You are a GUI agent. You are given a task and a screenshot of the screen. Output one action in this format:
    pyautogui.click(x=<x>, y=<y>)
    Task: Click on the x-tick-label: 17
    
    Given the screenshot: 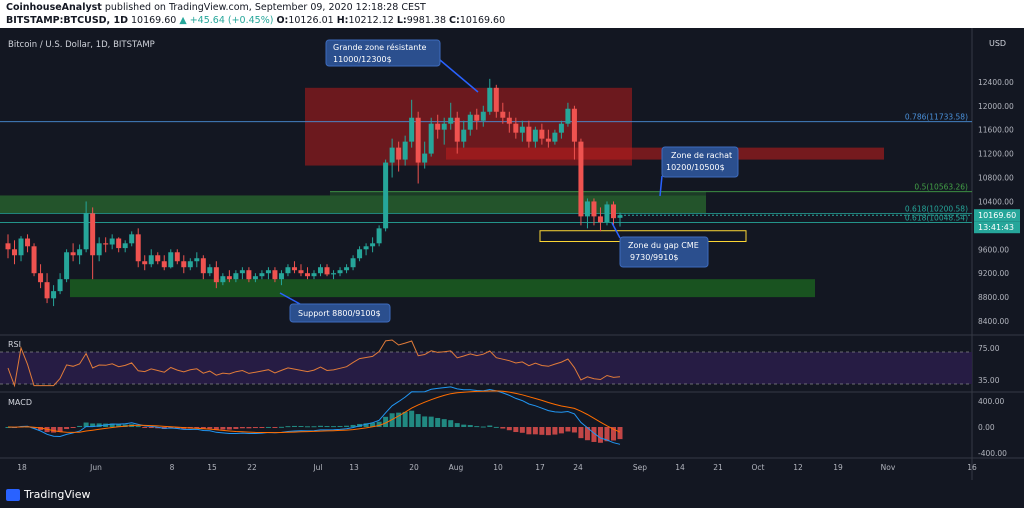 What is the action you would take?
    pyautogui.click(x=540, y=467)
    